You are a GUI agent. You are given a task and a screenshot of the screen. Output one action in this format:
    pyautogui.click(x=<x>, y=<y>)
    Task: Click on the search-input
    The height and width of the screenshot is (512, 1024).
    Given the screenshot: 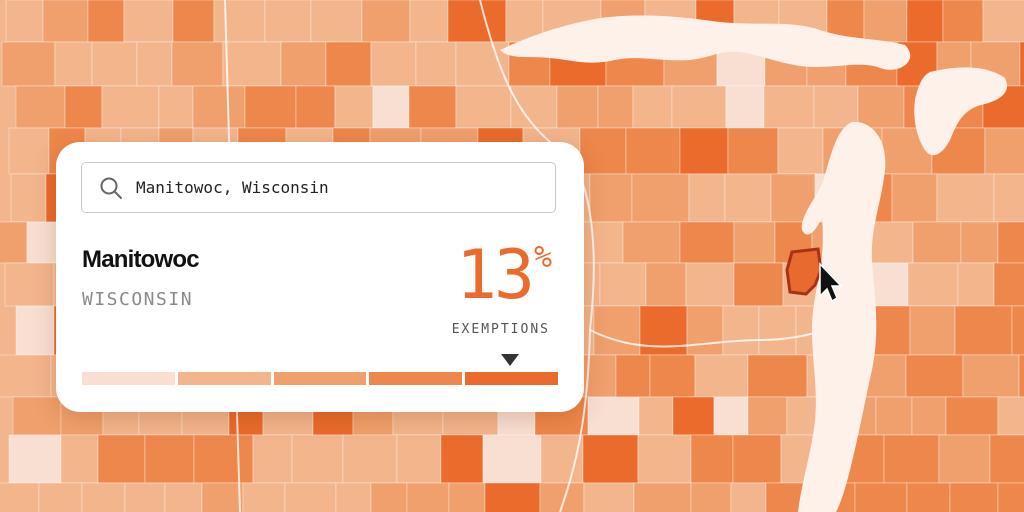 What is the action you would take?
    pyautogui.click(x=345, y=187)
    